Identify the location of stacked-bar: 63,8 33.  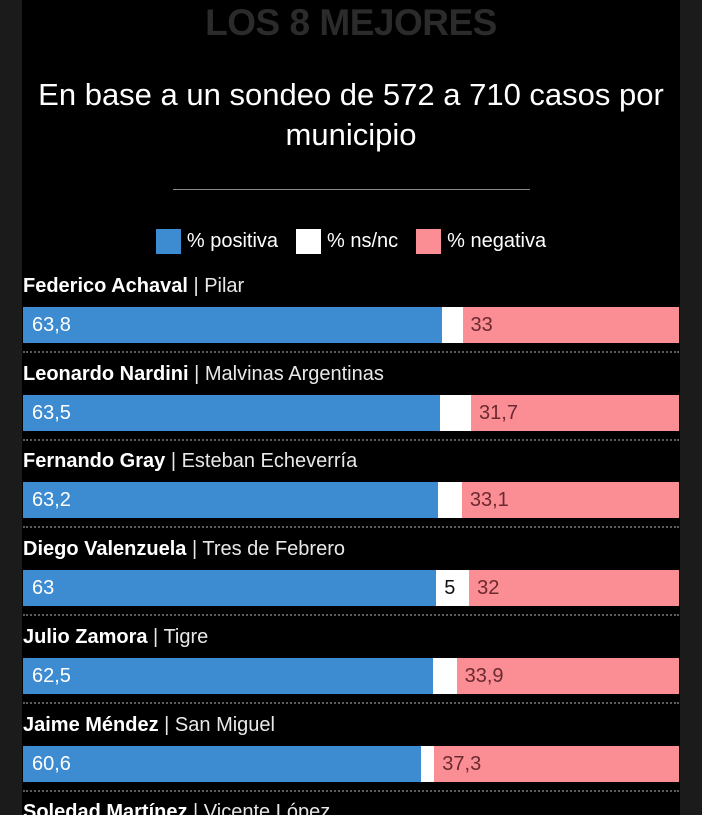
(351, 325).